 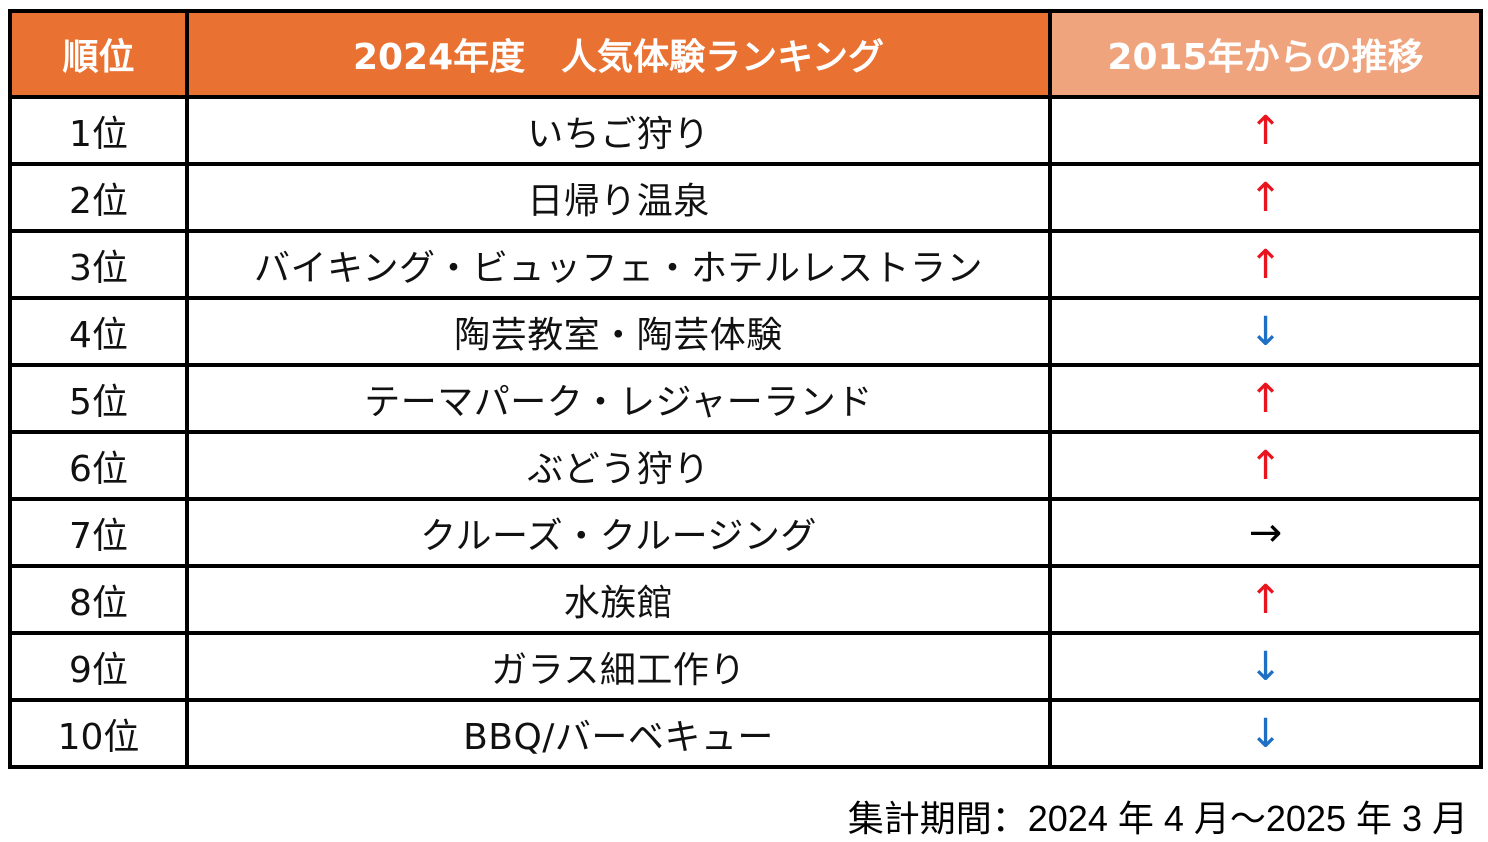 I want to click on arrow-right-icon: →, so click(x=1265, y=532).